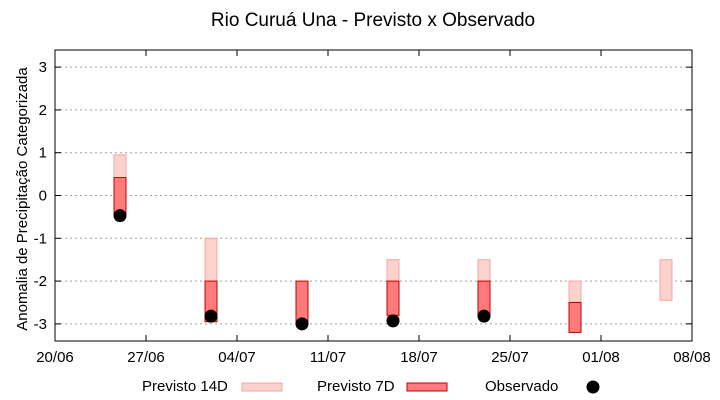 This screenshot has width=720, height=400. What do you see at coordinates (373, 20) in the screenshot?
I see `chart-title: Rio Curuá Una - Previsto x Observado` at bounding box center [373, 20].